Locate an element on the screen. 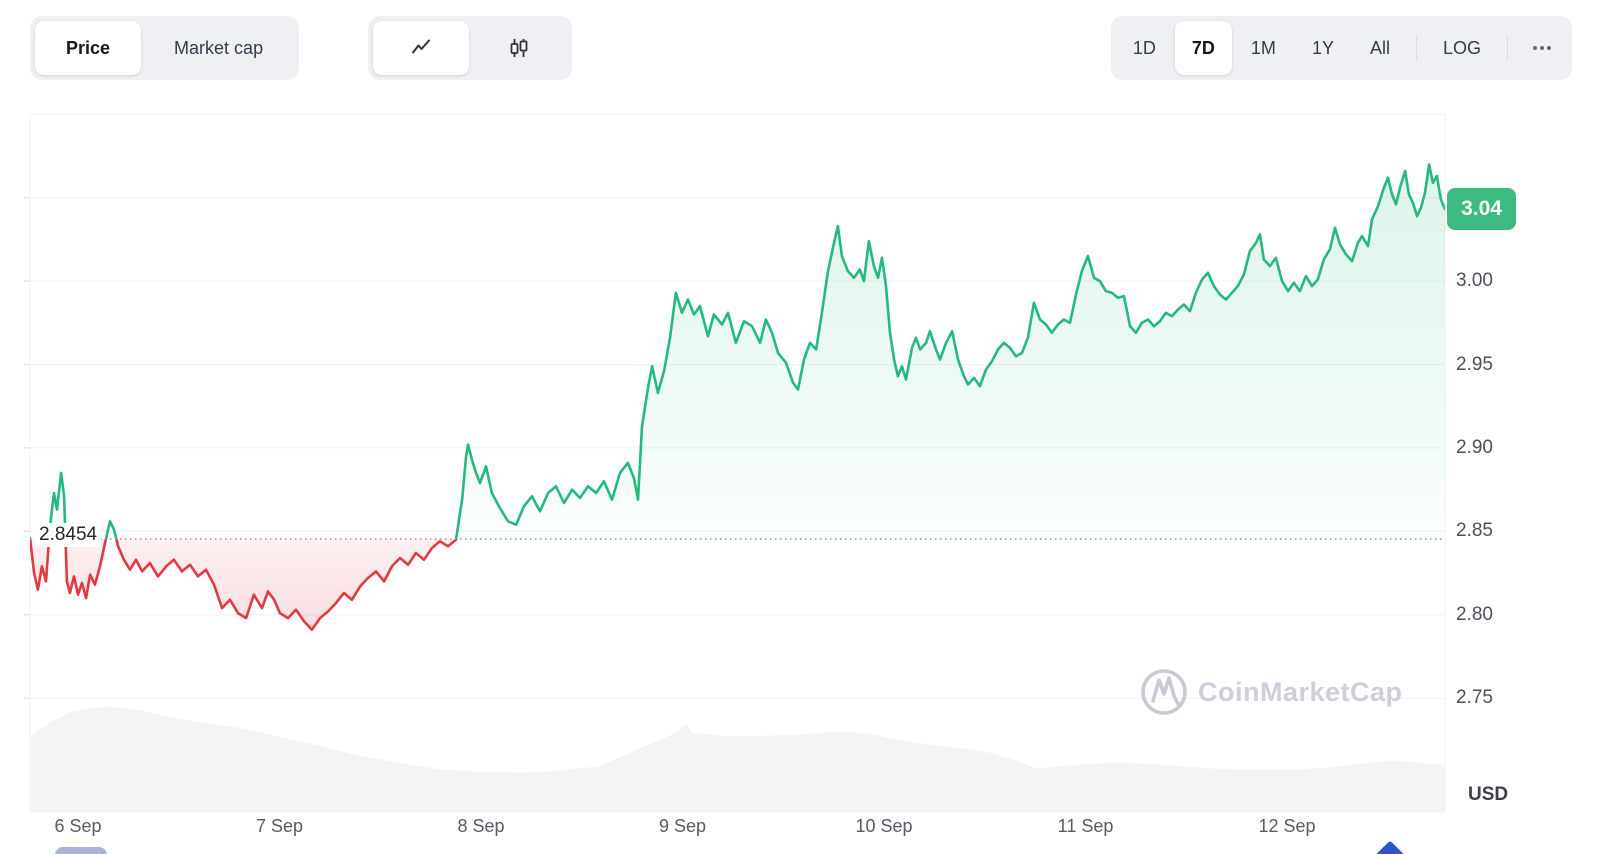 The image size is (1600, 854). x-axis-tick-label: 8 Sep is located at coordinates (481, 826).